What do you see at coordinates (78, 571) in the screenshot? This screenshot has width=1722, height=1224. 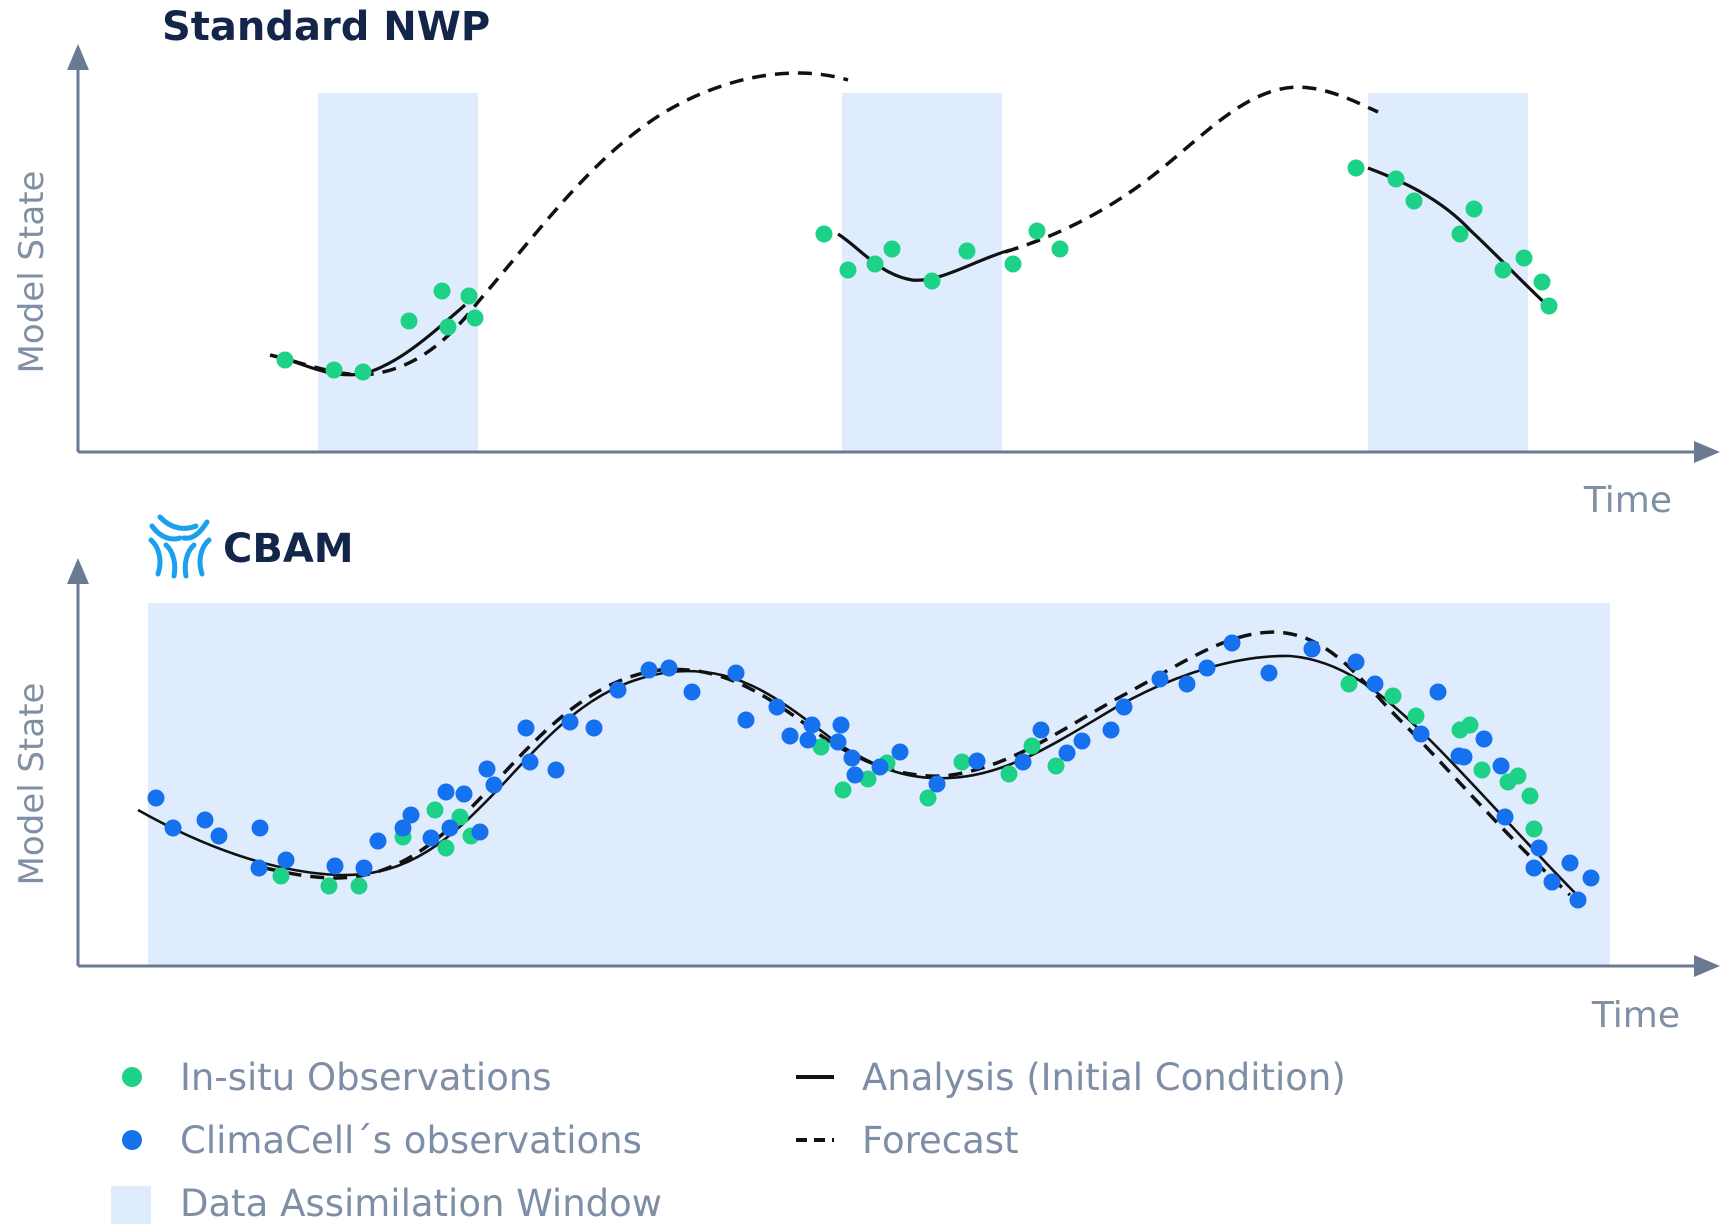 I see `cbam-y-axis-arrow` at bounding box center [78, 571].